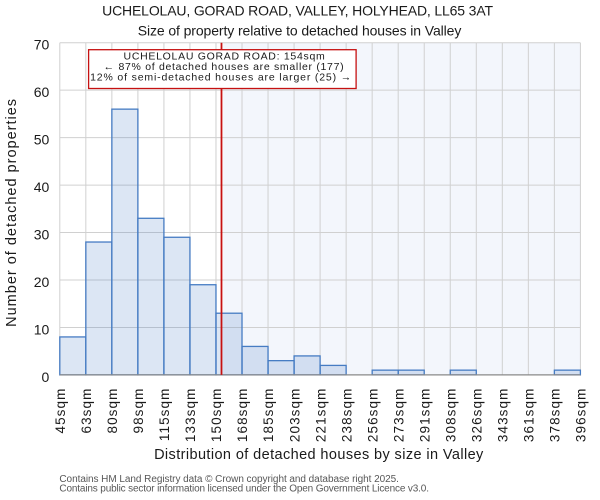 This screenshot has width=600, height=500. I want to click on svg-text: 273sqm, so click(398, 415).